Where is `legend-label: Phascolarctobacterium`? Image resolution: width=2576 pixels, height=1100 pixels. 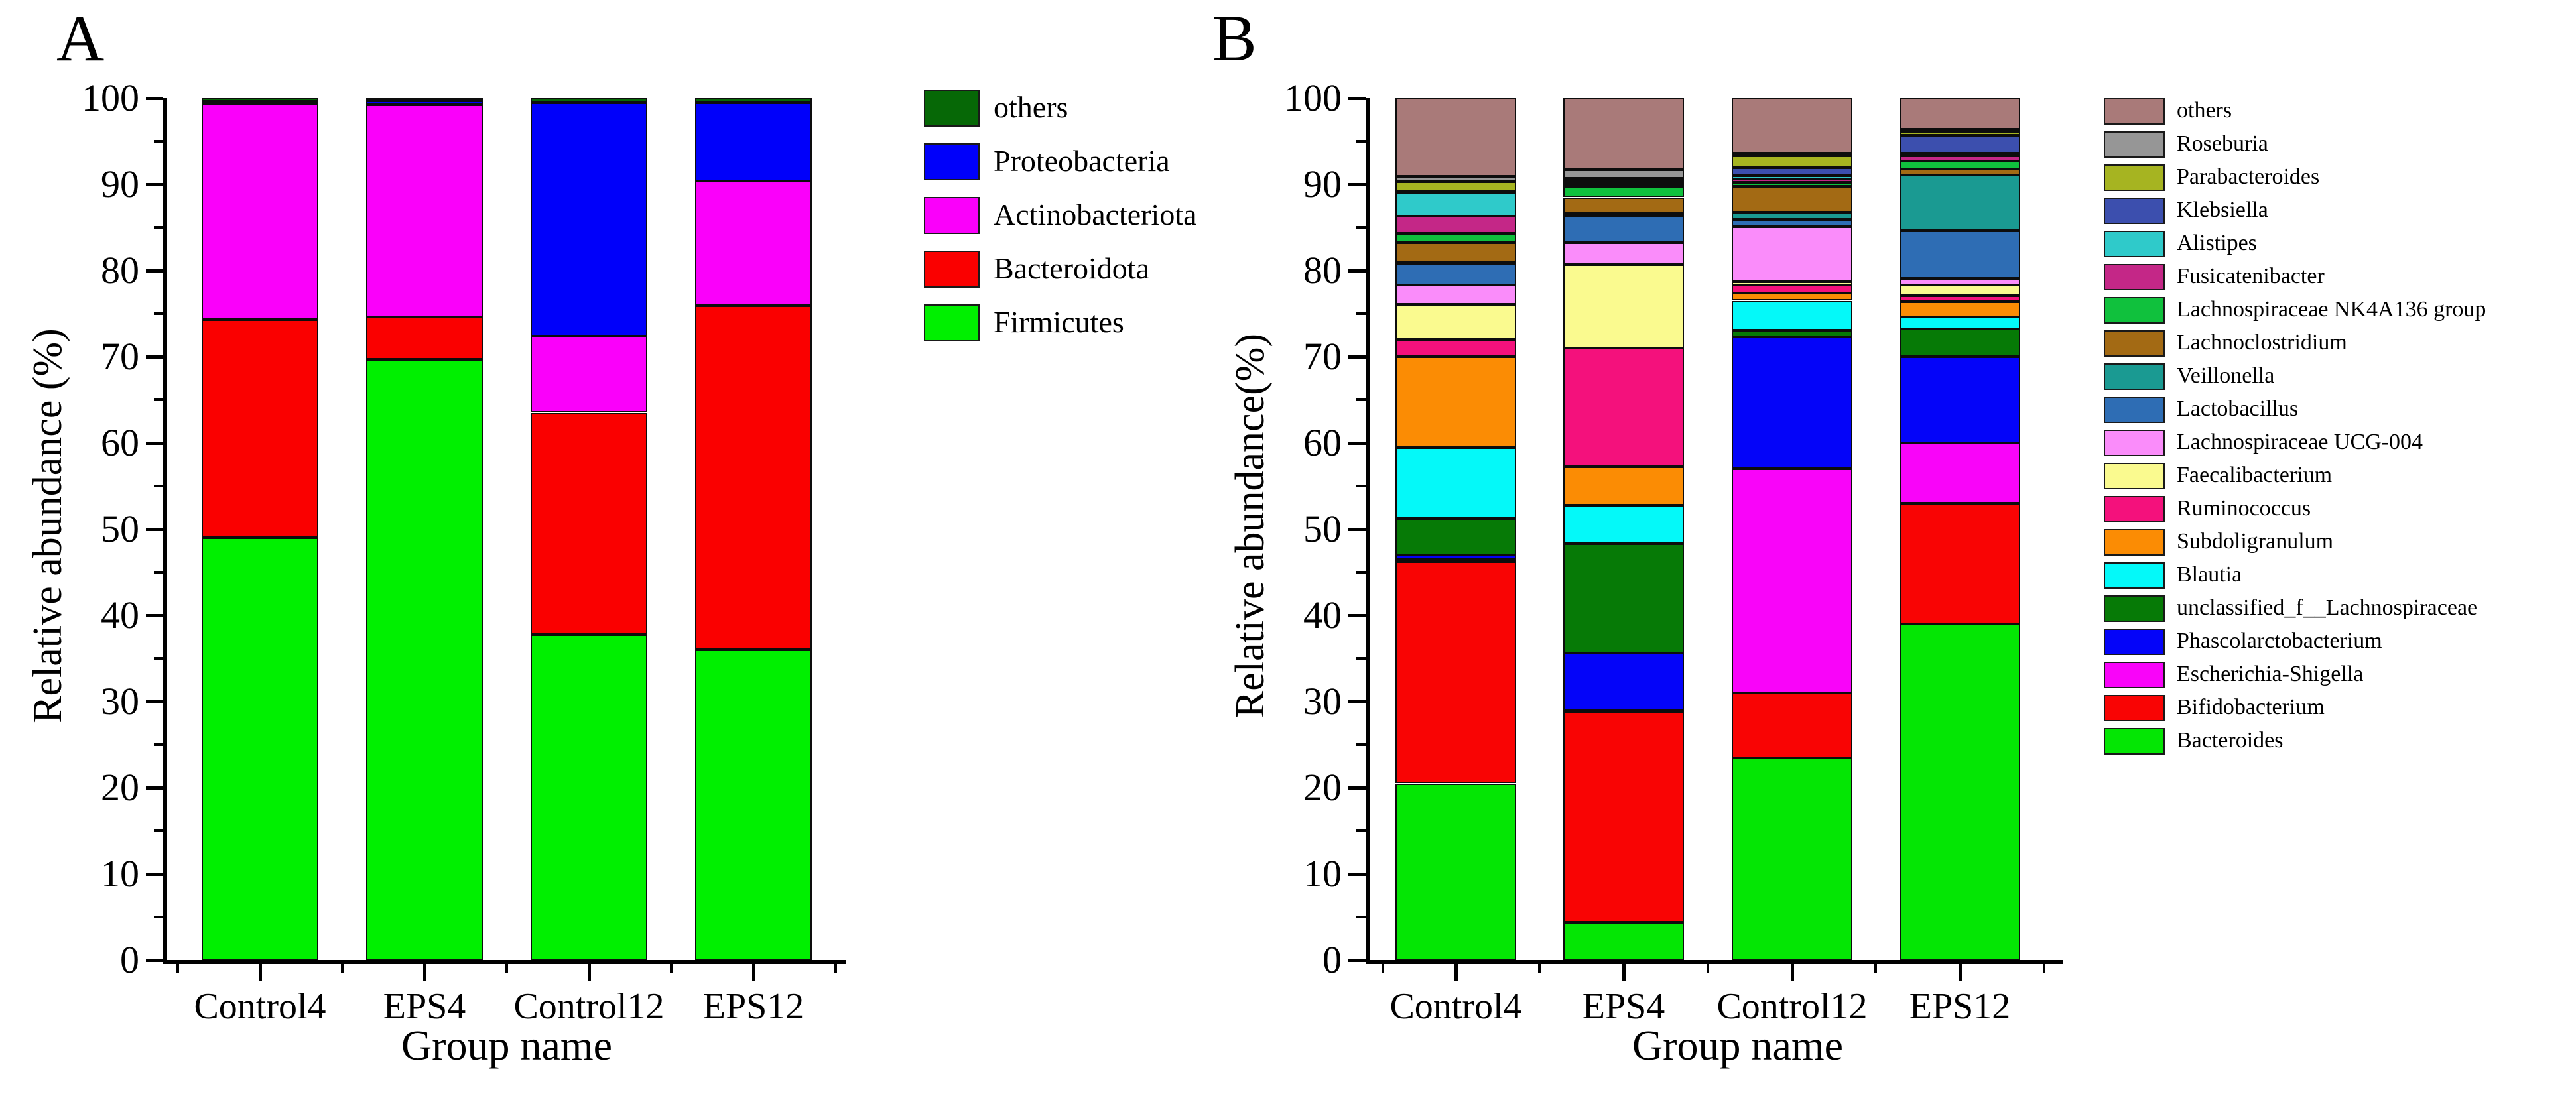
legend-label: Phascolarctobacterium is located at coordinates (2280, 641).